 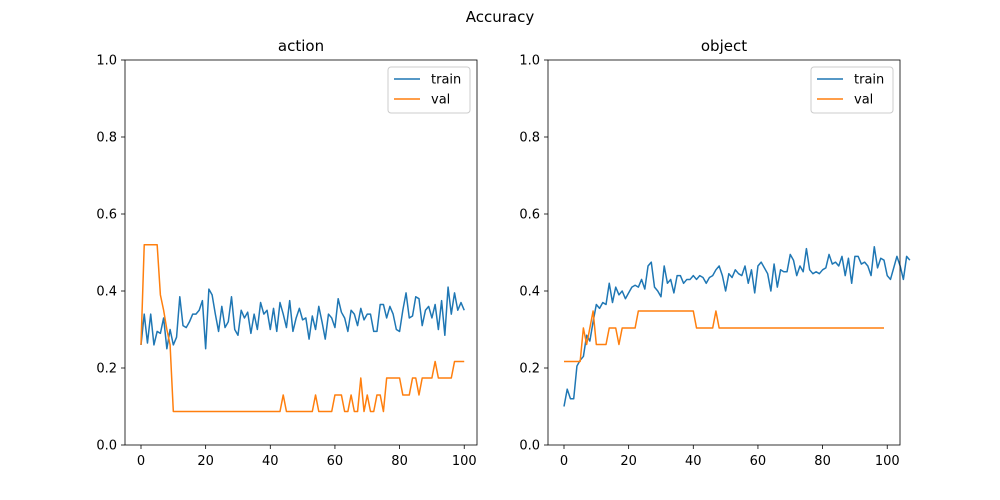 What do you see at coordinates (335, 461) in the screenshot?
I see `action-x-tick-label: 60` at bounding box center [335, 461].